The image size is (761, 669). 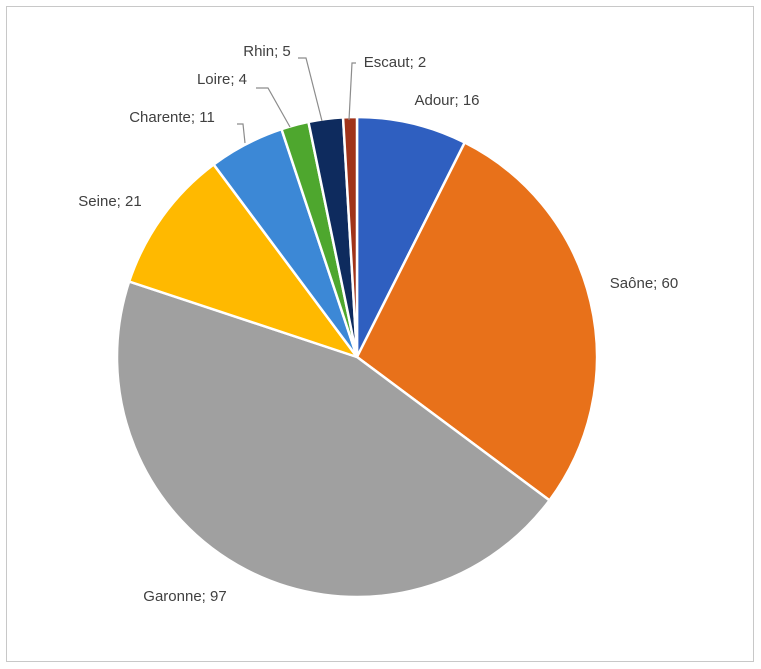 I want to click on data-label: Garonne; 97, so click(x=184, y=596).